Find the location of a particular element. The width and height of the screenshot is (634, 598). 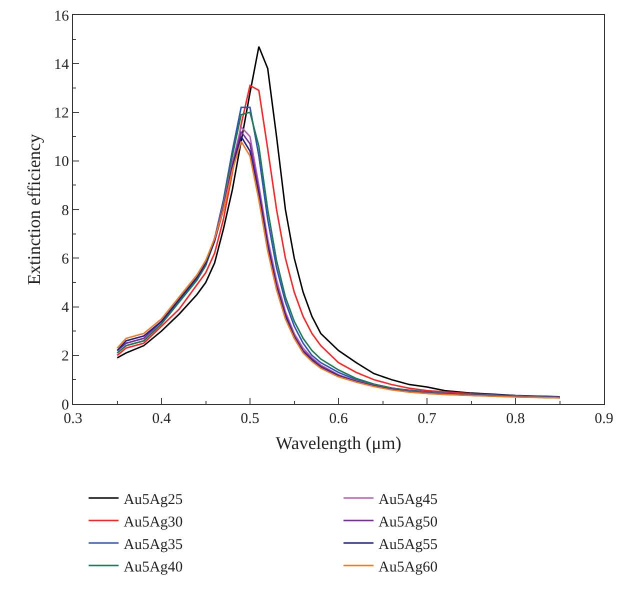

legend-label: Au5Ag35 is located at coordinates (153, 544).